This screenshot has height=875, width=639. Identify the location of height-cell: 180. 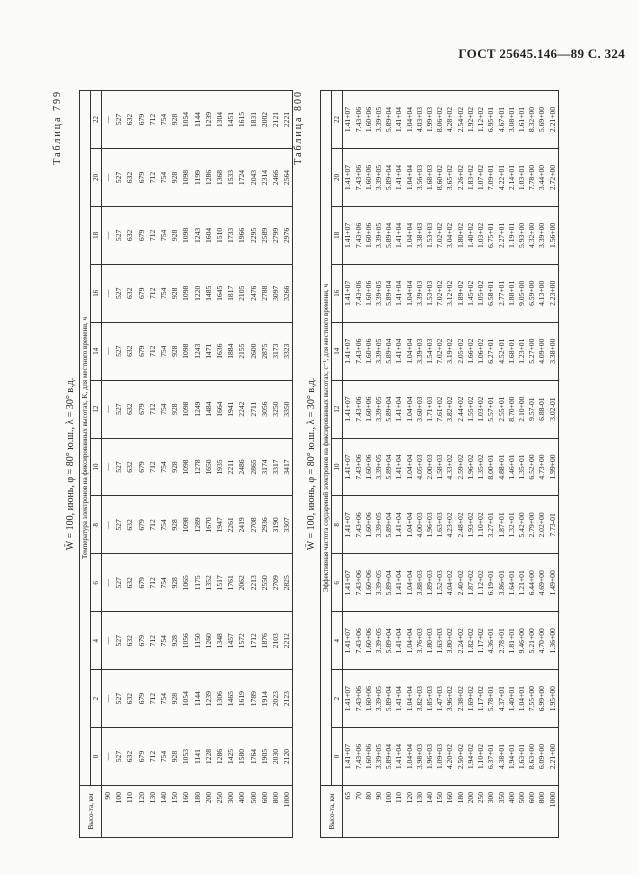
(460, 811).